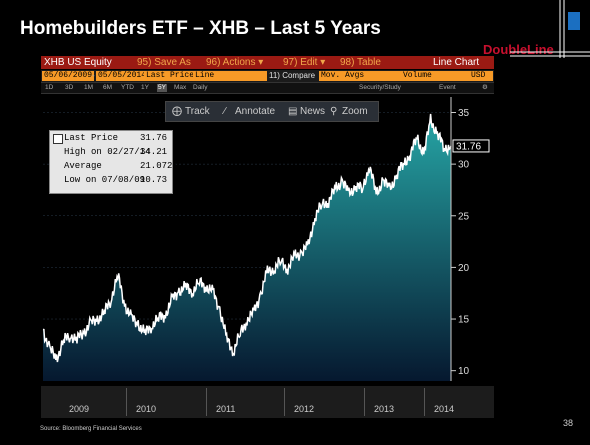  Describe the element at coordinates (58, 139) in the screenshot. I see `legend-checkbox` at that location.